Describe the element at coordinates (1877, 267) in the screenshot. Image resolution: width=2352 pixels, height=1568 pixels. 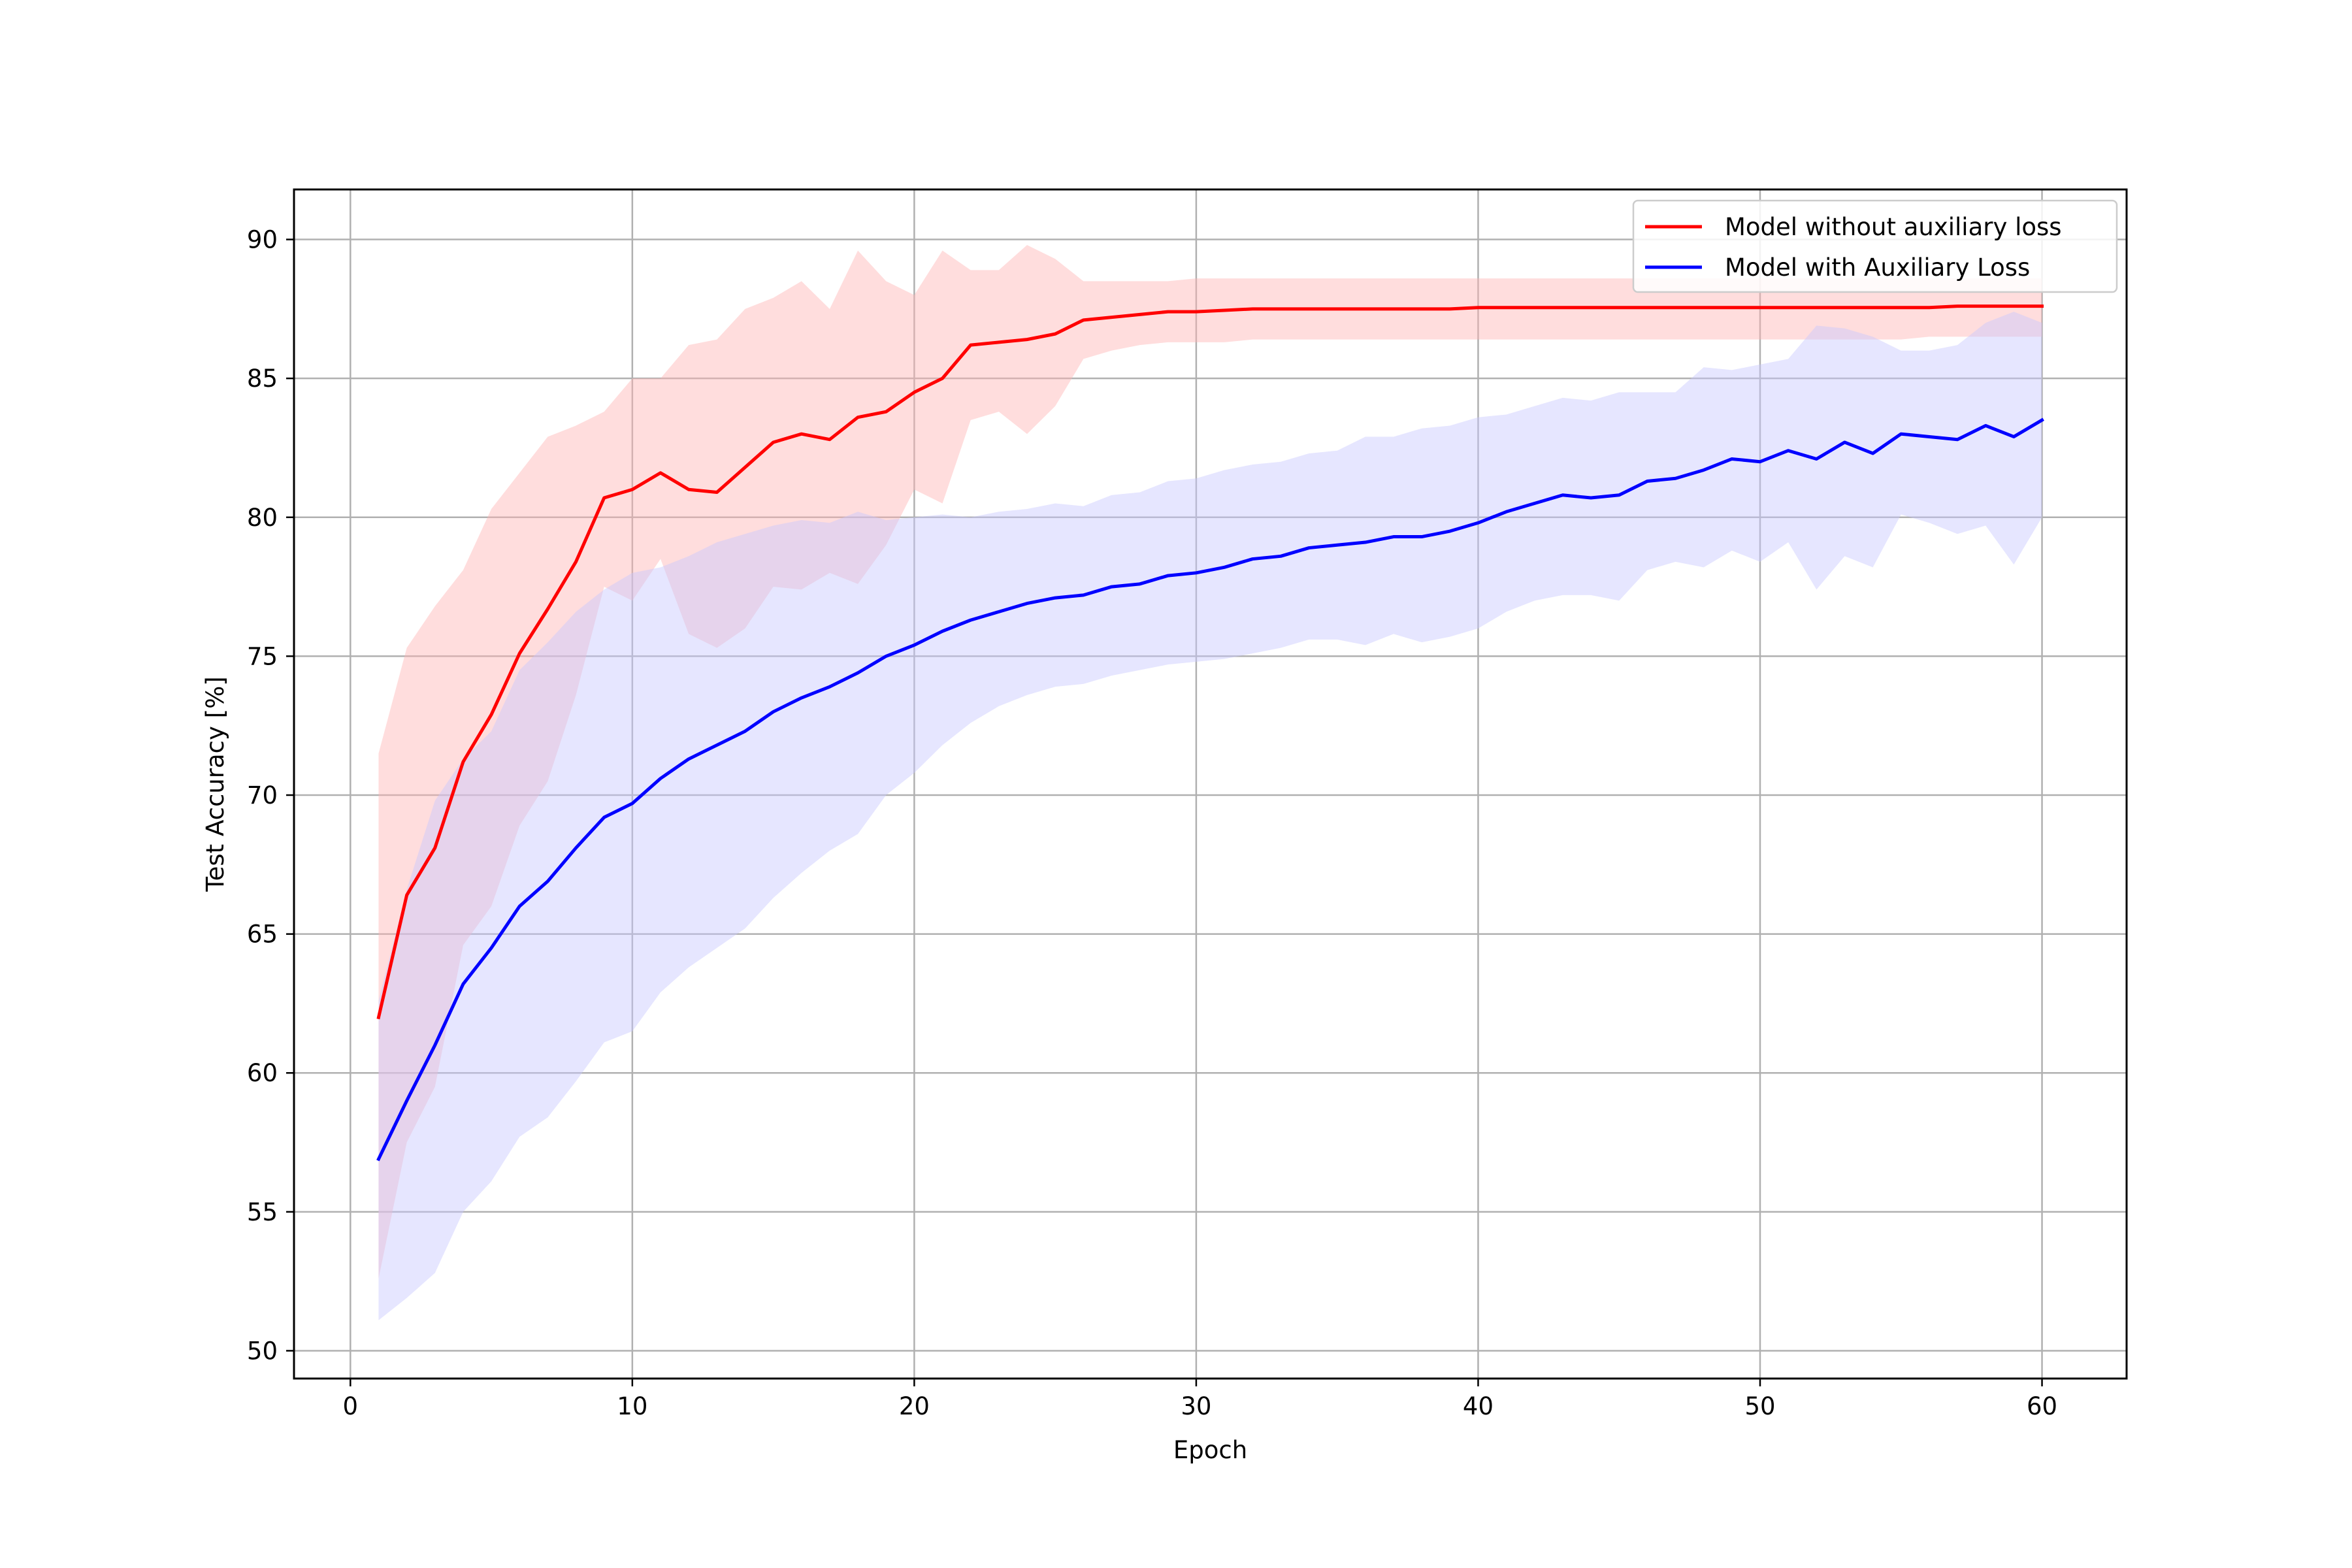
I see `legend-label-with-aux: Model with Auxiliary Loss` at that location.